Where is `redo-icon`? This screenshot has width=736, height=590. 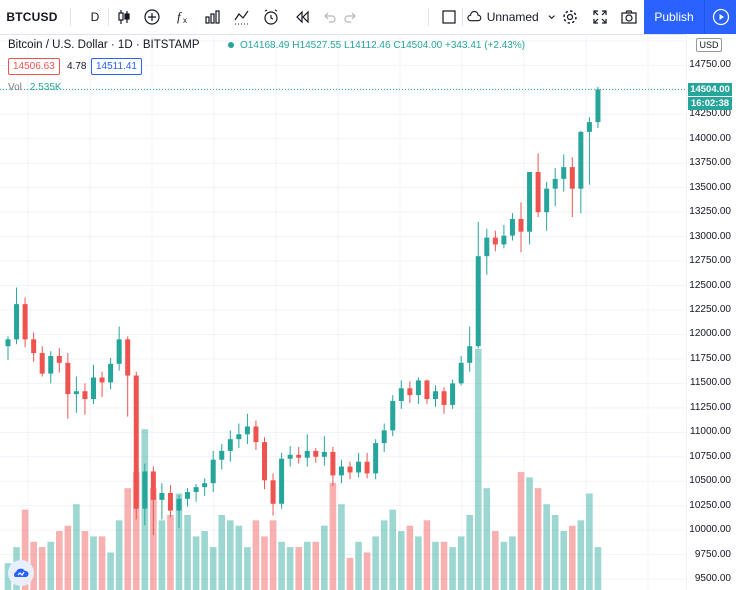
redo-icon is located at coordinates (351, 17).